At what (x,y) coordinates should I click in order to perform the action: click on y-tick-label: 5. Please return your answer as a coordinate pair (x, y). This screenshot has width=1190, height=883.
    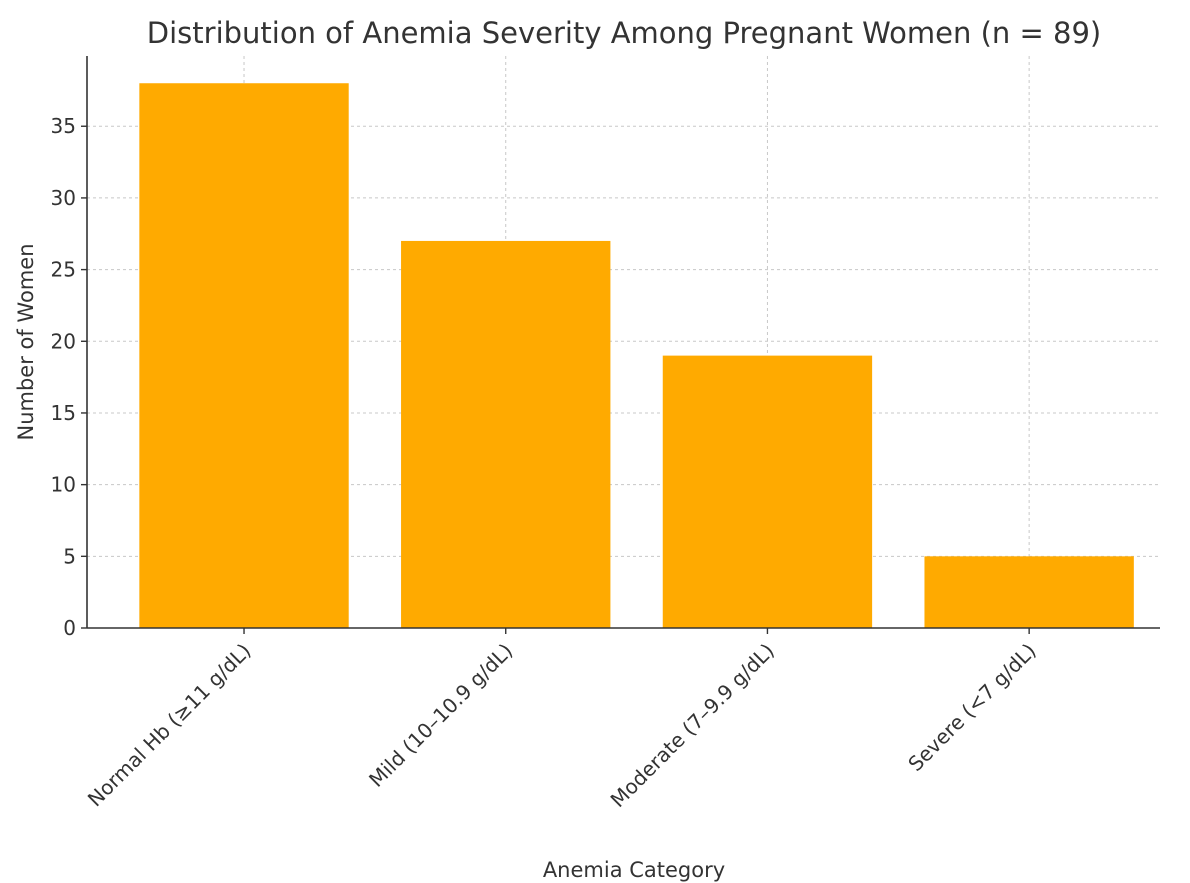
    Looking at the image, I should click on (69, 556).